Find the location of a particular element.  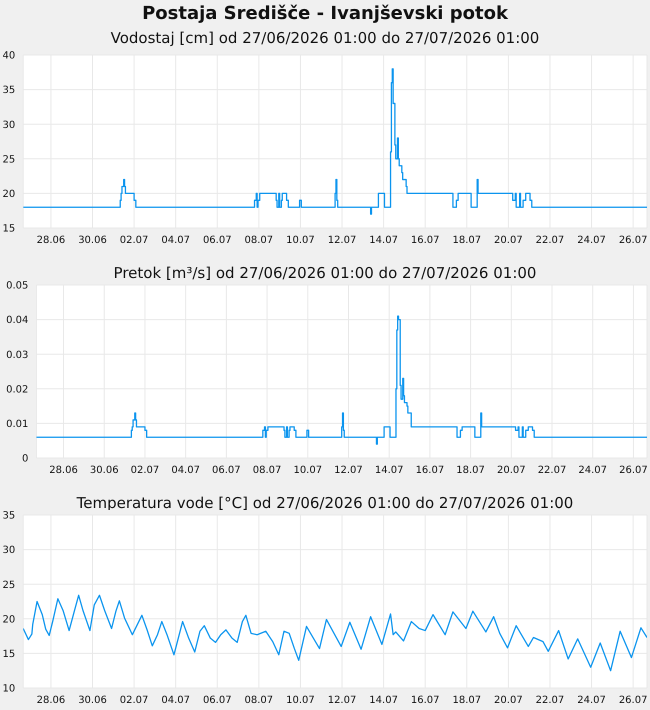

y-tick-label: 40 is located at coordinates (9, 56).